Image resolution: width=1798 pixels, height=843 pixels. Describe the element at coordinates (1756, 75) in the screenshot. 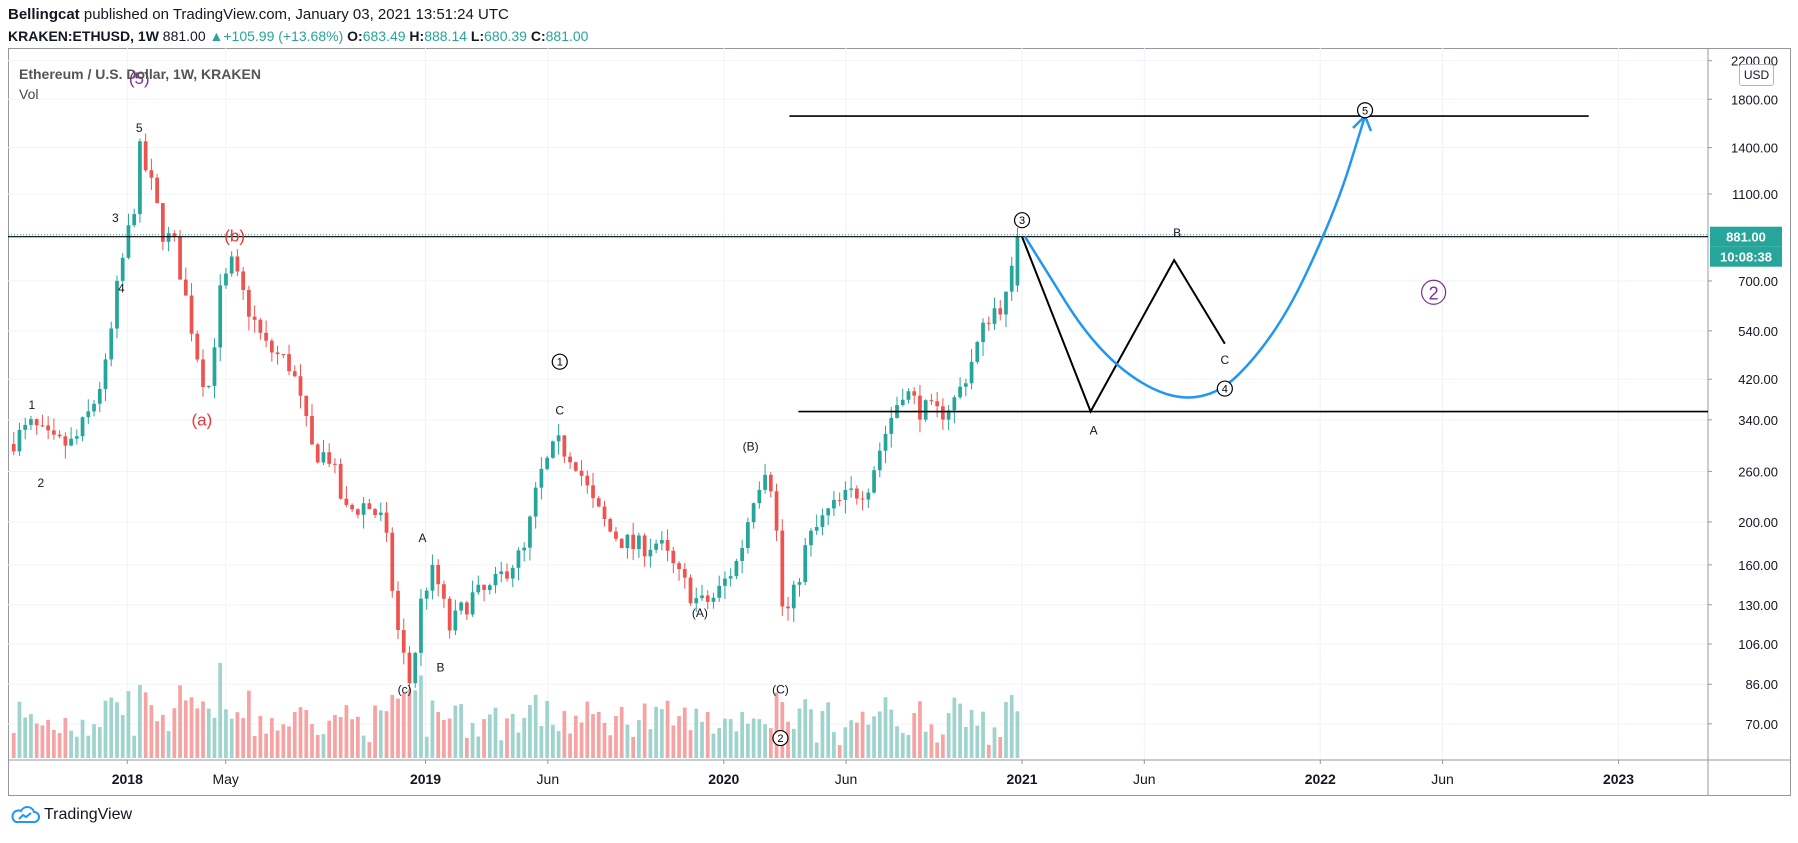

I see `currency-badge: USD` at that location.